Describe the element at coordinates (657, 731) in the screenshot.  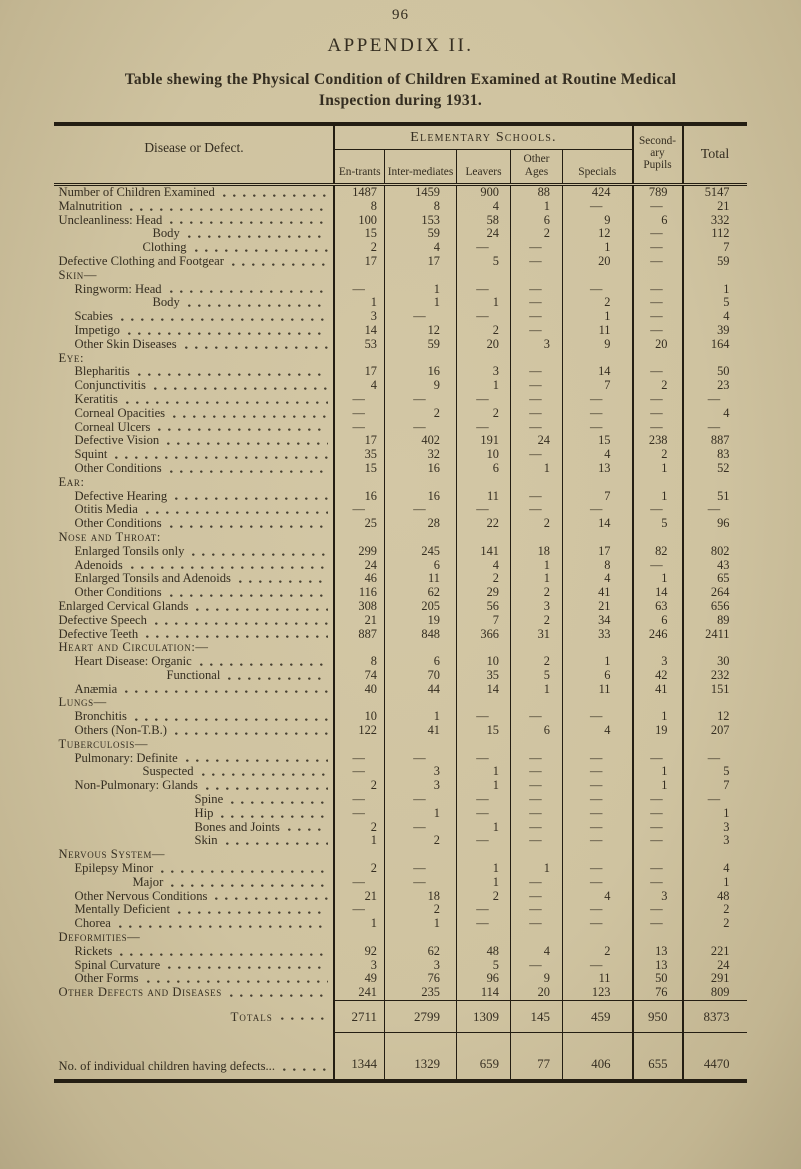
I see `value-cell: 19` at that location.